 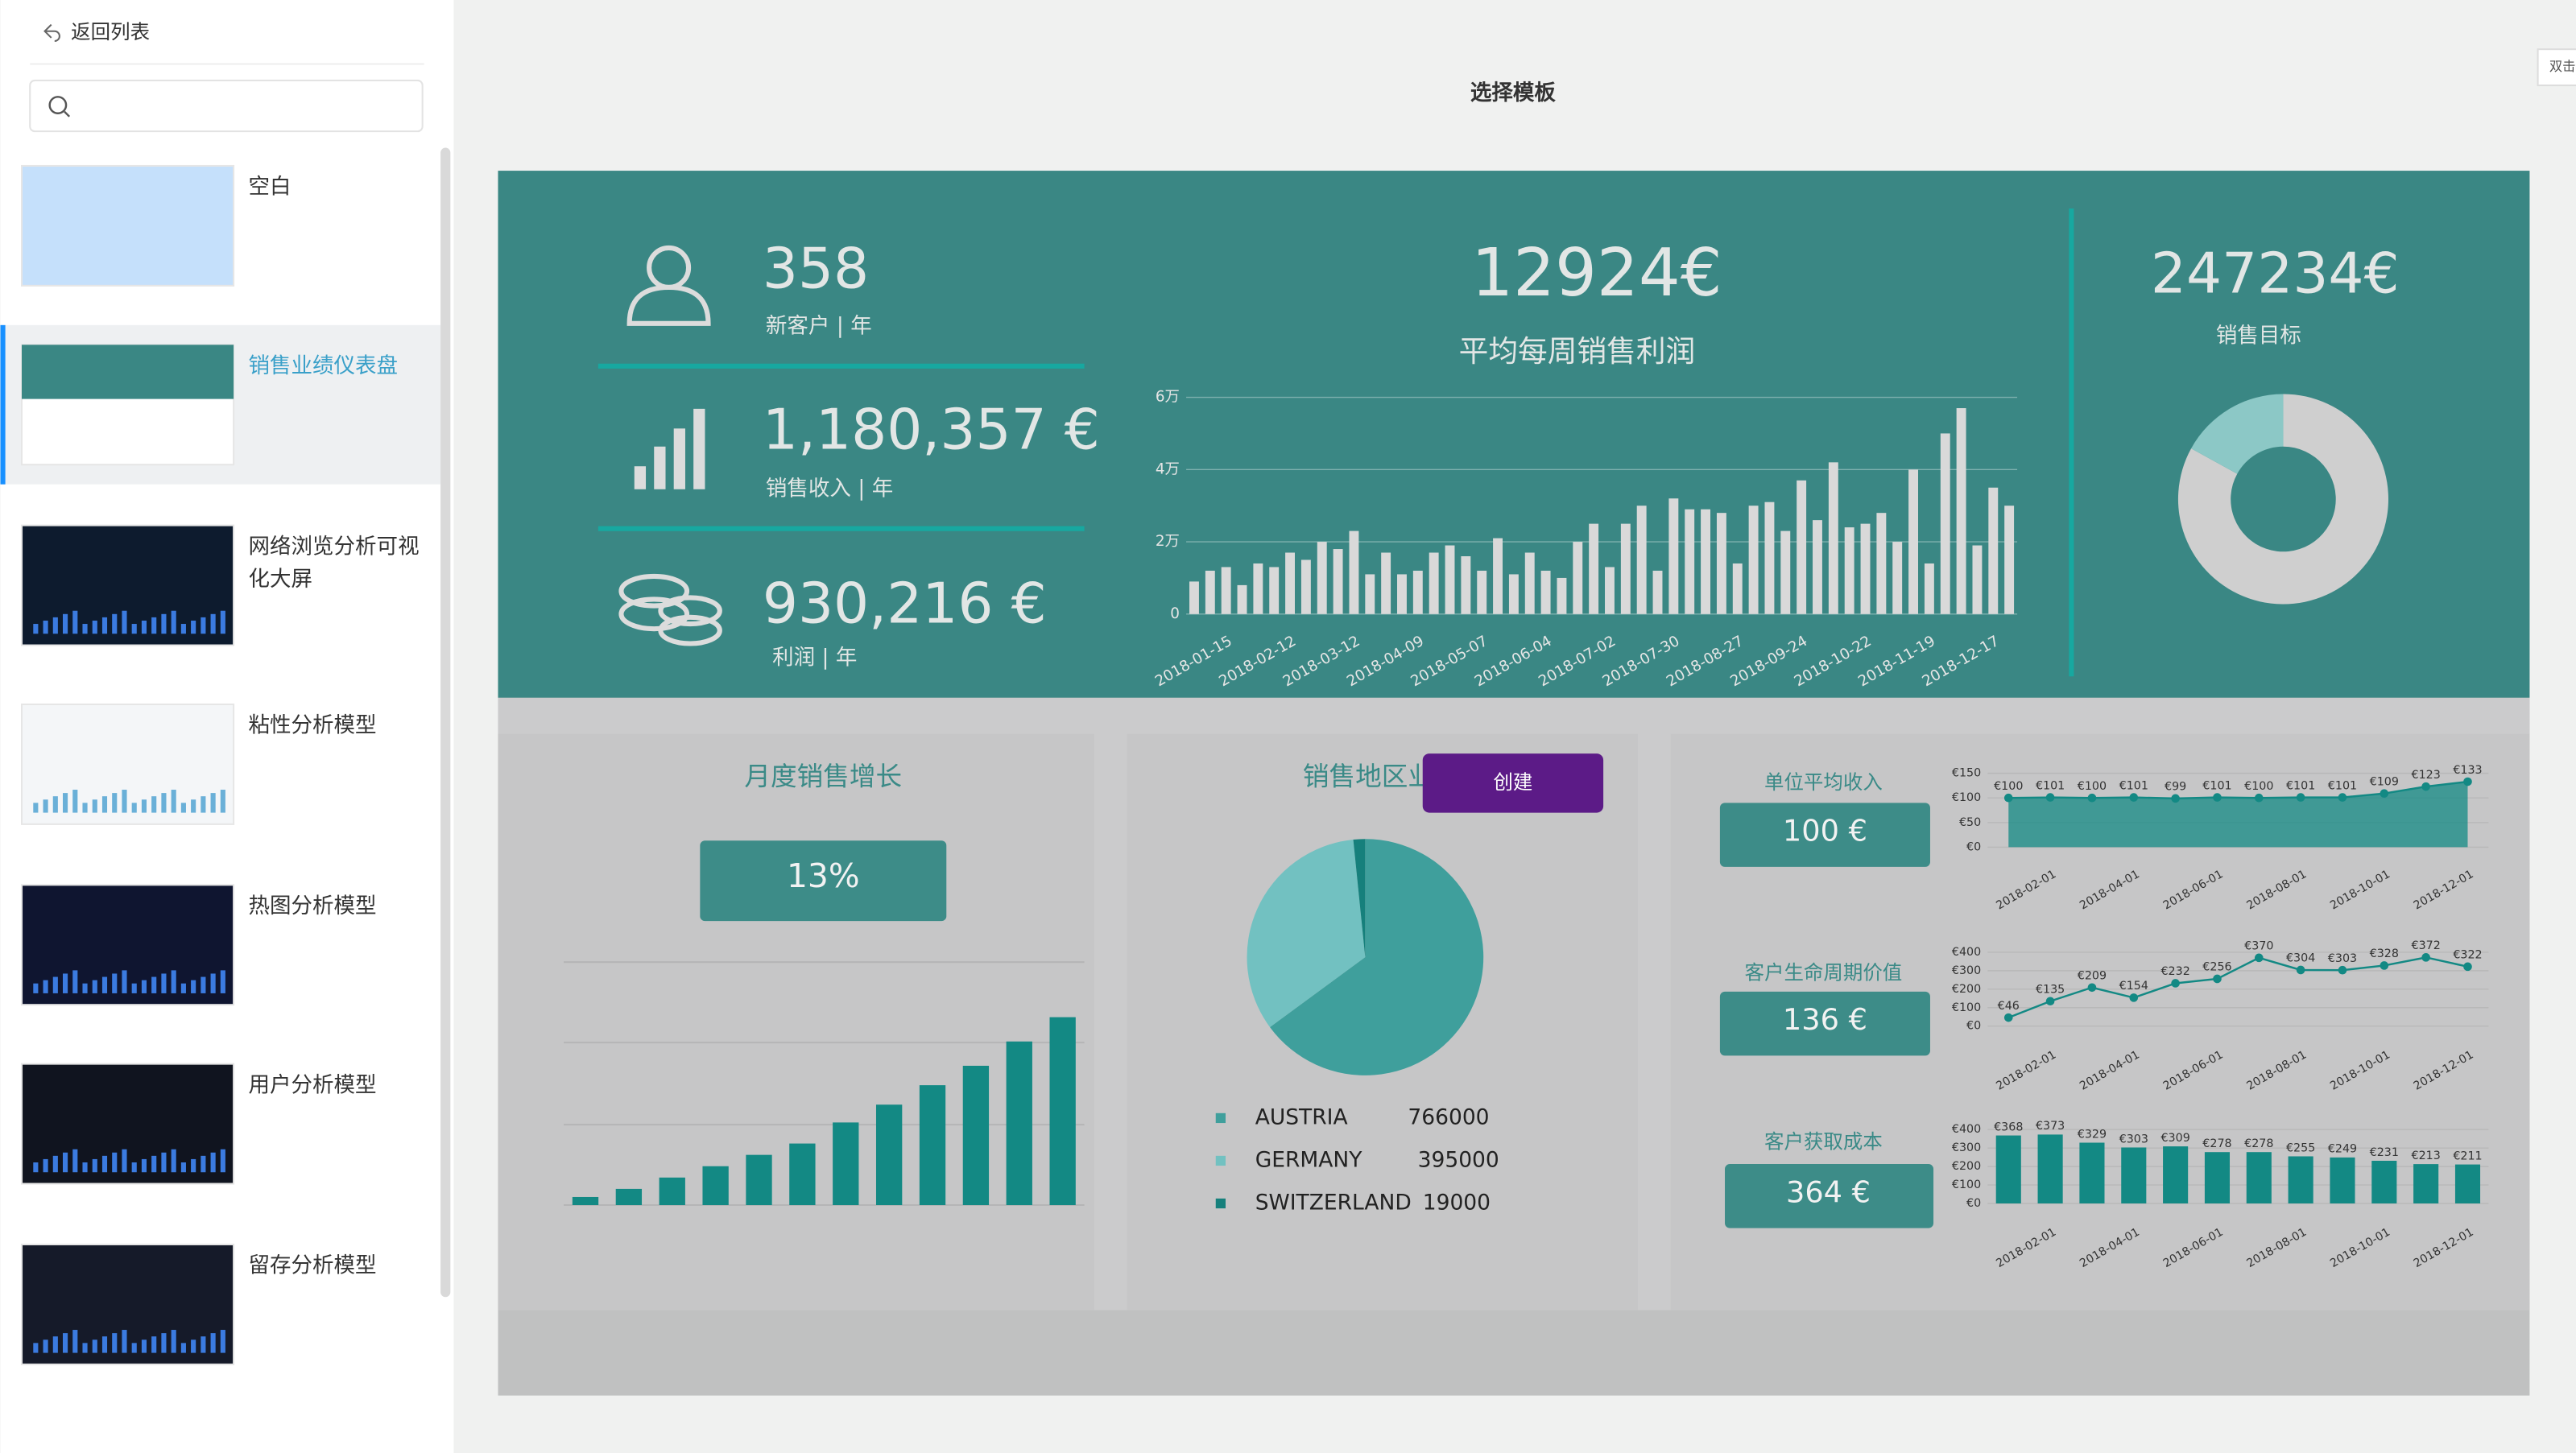 I want to click on data-label: €135, so click(x=2051, y=990).